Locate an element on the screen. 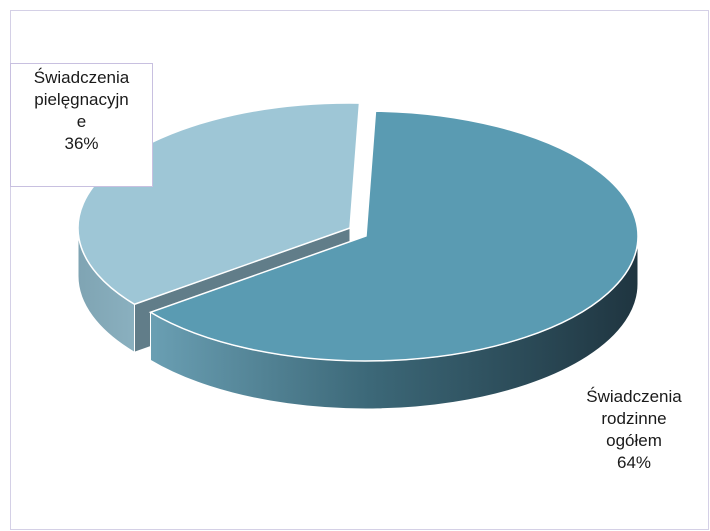  slice-label-pielegnacyjne-line-2: pielęgnacyjn is located at coordinates (81, 99).